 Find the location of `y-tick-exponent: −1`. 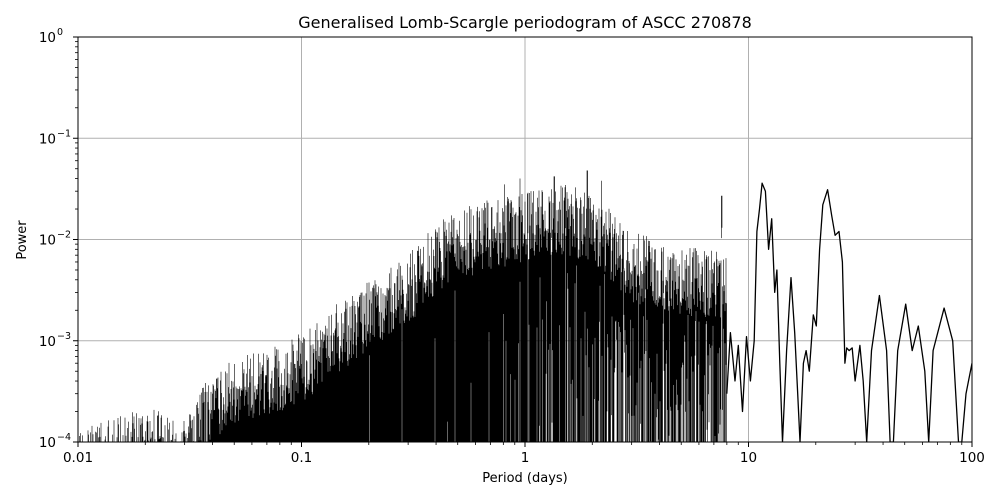

y-tick-exponent: −1 is located at coordinates (64, 133).